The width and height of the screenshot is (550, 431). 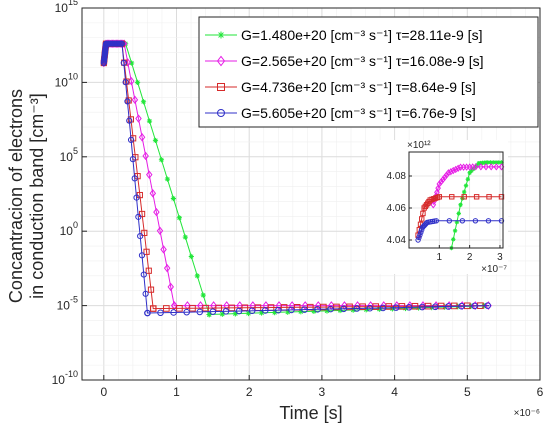 What do you see at coordinates (540, 392) in the screenshot?
I see `x-tick-label: 6` at bounding box center [540, 392].